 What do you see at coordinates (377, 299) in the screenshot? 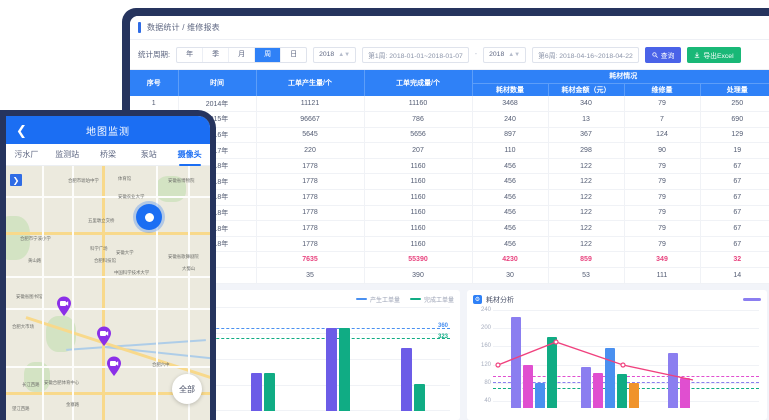
I see `legend-item-created: 产生工单量` at bounding box center [377, 299].